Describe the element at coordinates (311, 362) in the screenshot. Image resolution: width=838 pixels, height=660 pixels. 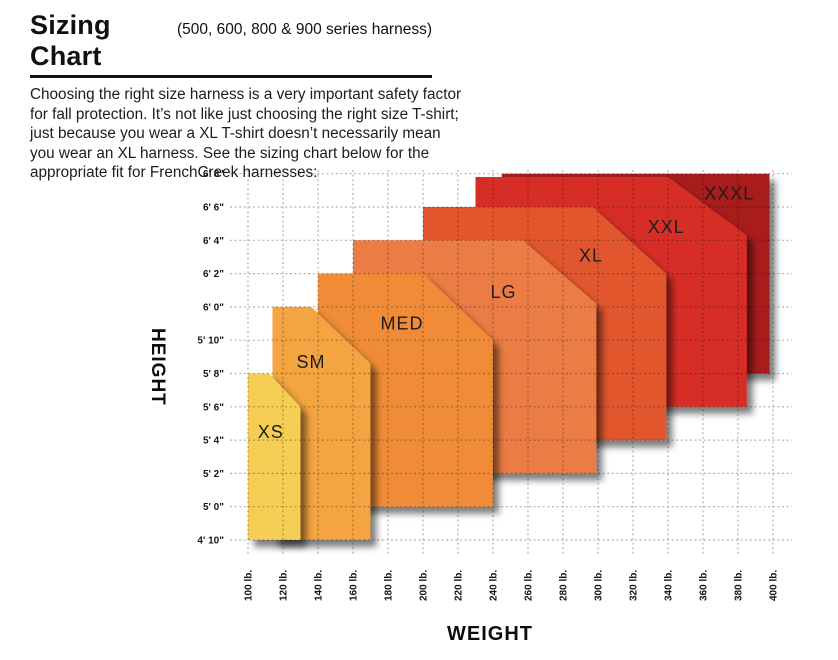
I see `size-label-sm: SM` at that location.